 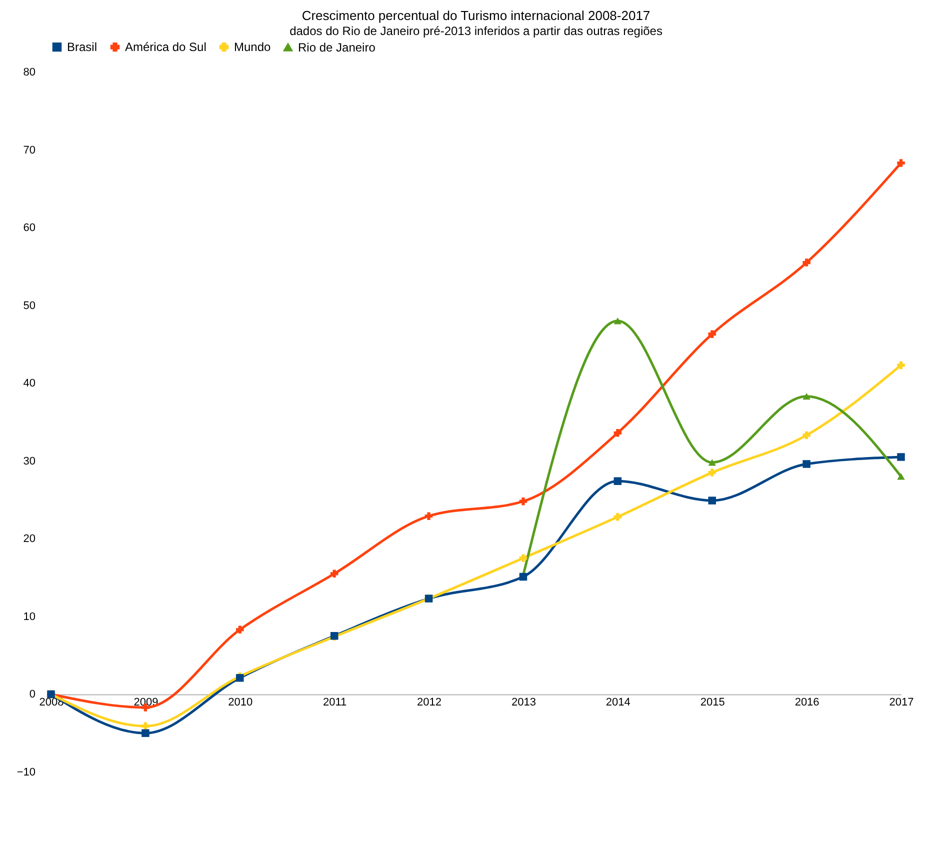 What do you see at coordinates (335, 702) in the screenshot?
I see `x-tick-label: 2011` at bounding box center [335, 702].